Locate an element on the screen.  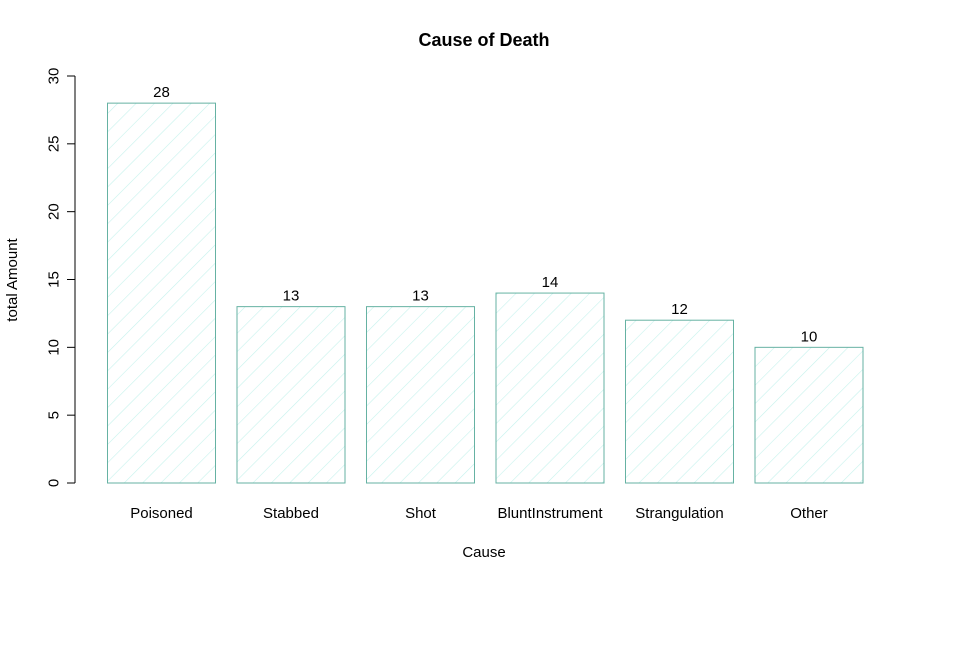
bar-value-label: 14 is located at coordinates (550, 282).